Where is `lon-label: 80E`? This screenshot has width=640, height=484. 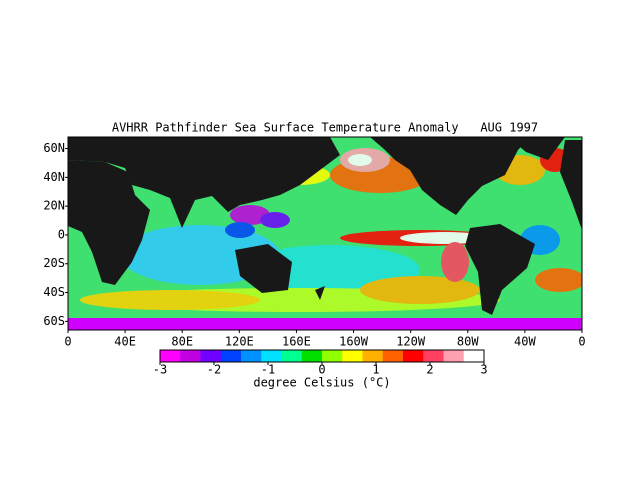
lon-label: 80E is located at coordinates (182, 342).